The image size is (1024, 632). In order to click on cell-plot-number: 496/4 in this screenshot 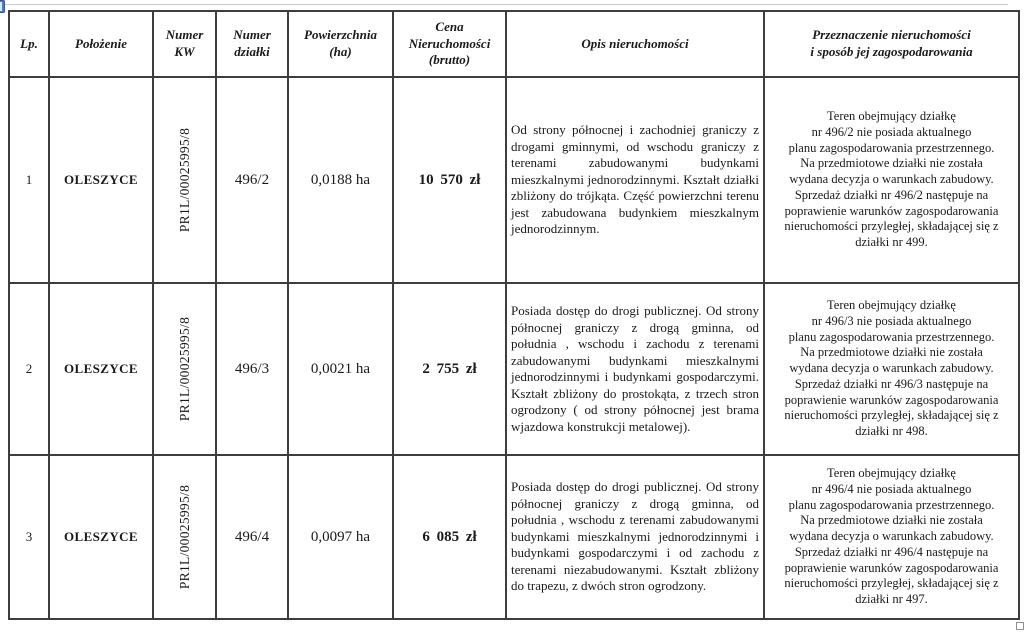, I will do `click(252, 537)`.